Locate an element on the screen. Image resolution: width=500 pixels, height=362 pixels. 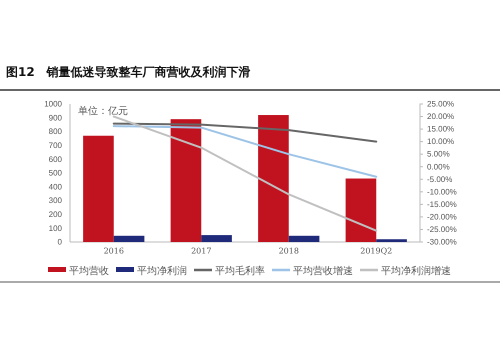
annotation: 单位：亿元 is located at coordinates (103, 111).